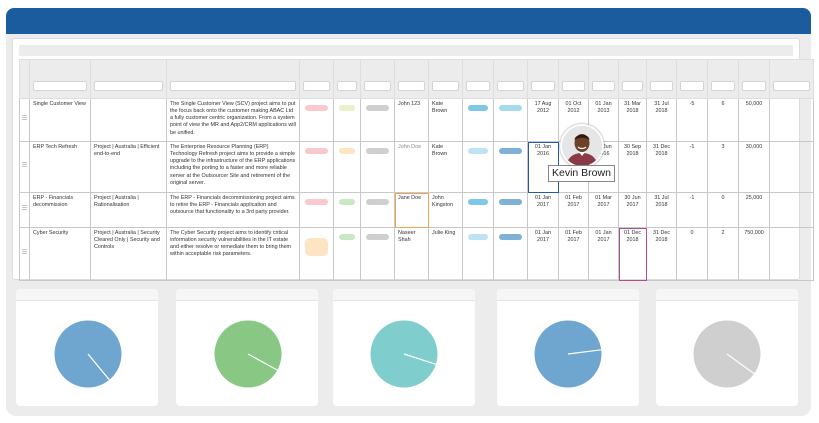  What do you see at coordinates (754, 120) in the screenshot?
I see `budget-cell: 50,000` at bounding box center [754, 120].